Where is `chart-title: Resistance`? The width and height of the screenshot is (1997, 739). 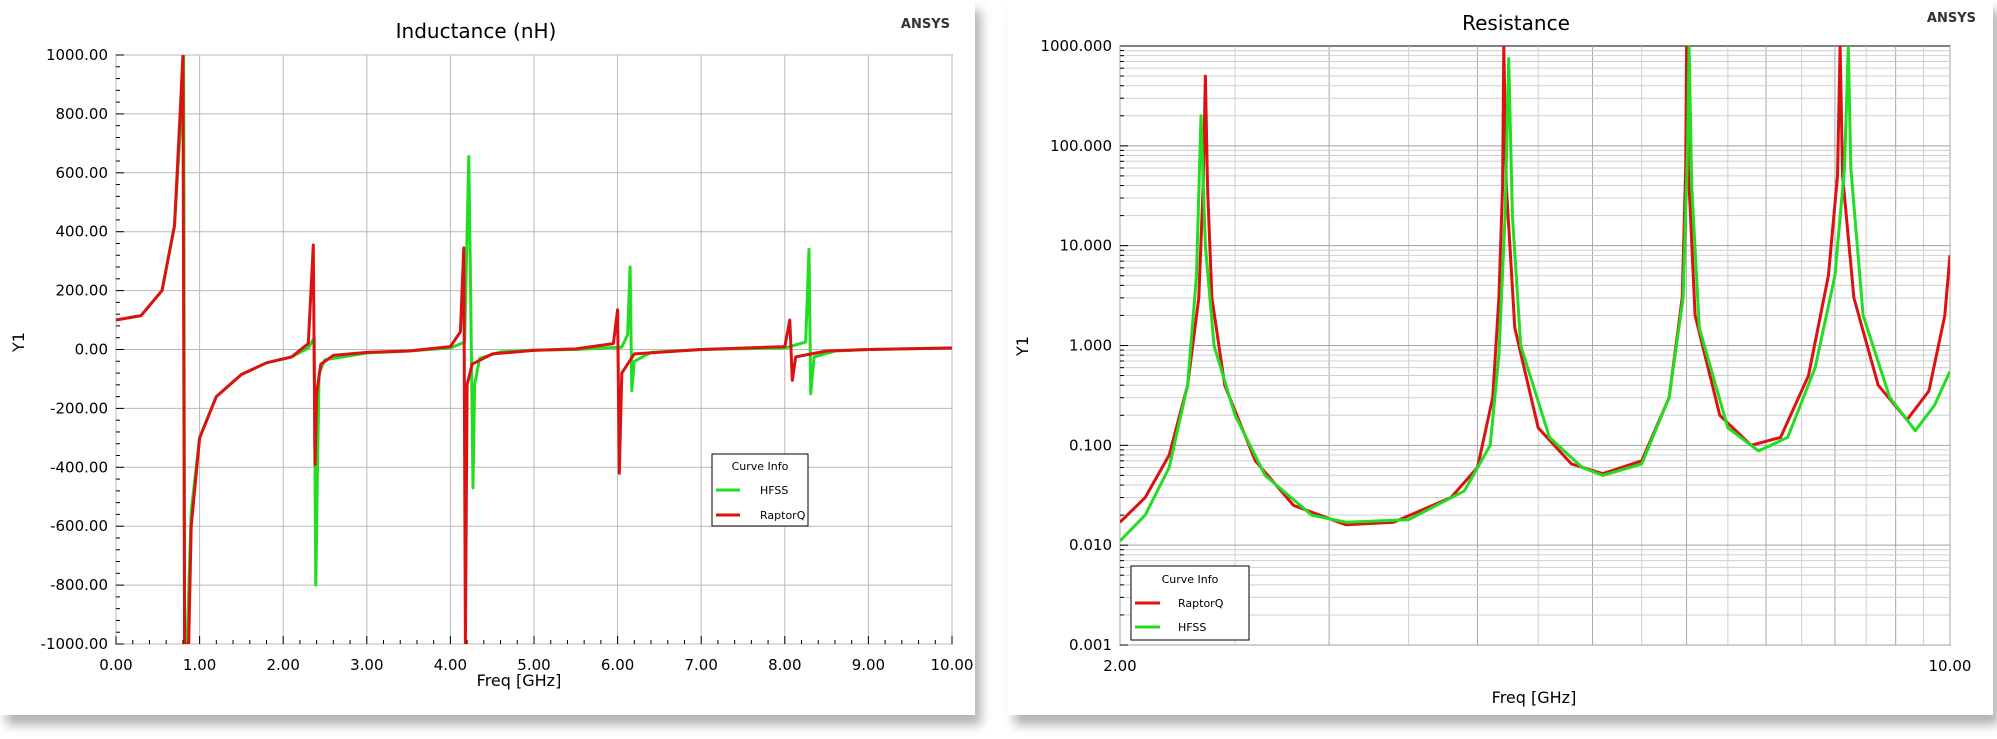
chart-title: Resistance is located at coordinates (1516, 23).